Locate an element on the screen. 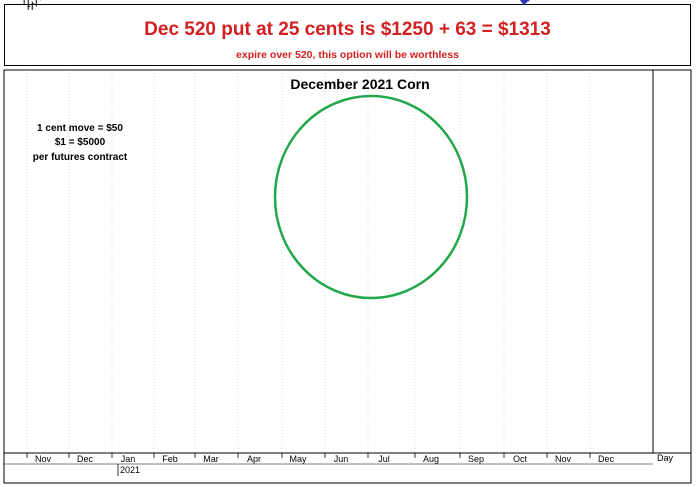  chart-title: December 2021 Corn is located at coordinates (359, 84).